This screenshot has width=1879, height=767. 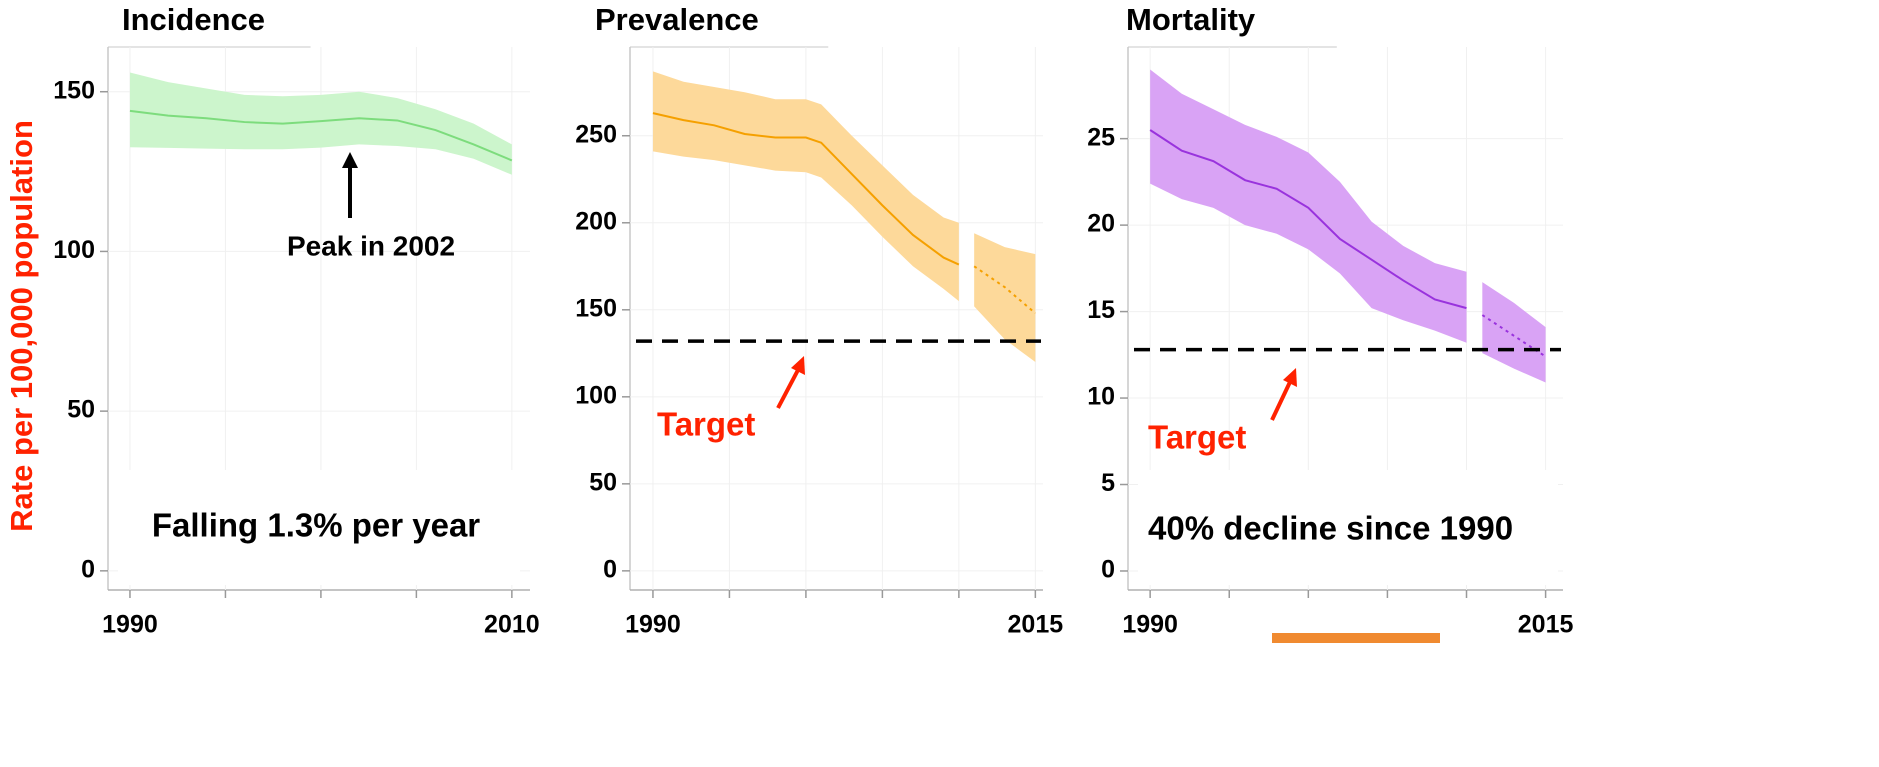 I want to click on y-tick-label: 250, so click(x=596, y=134).